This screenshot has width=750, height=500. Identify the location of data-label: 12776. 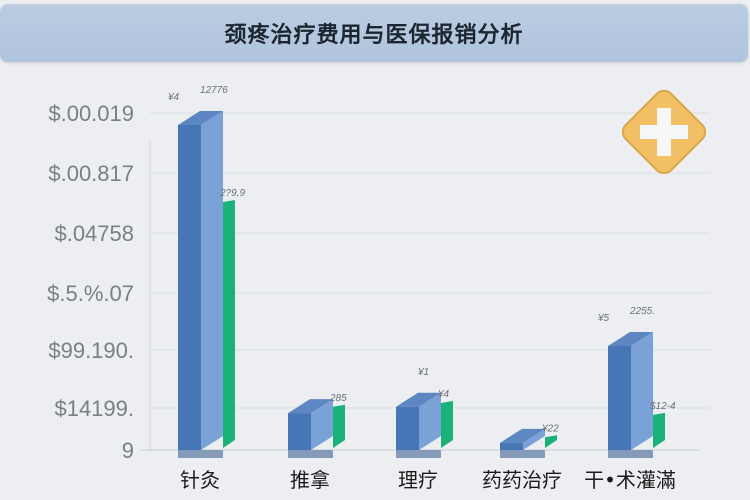
(214, 90).